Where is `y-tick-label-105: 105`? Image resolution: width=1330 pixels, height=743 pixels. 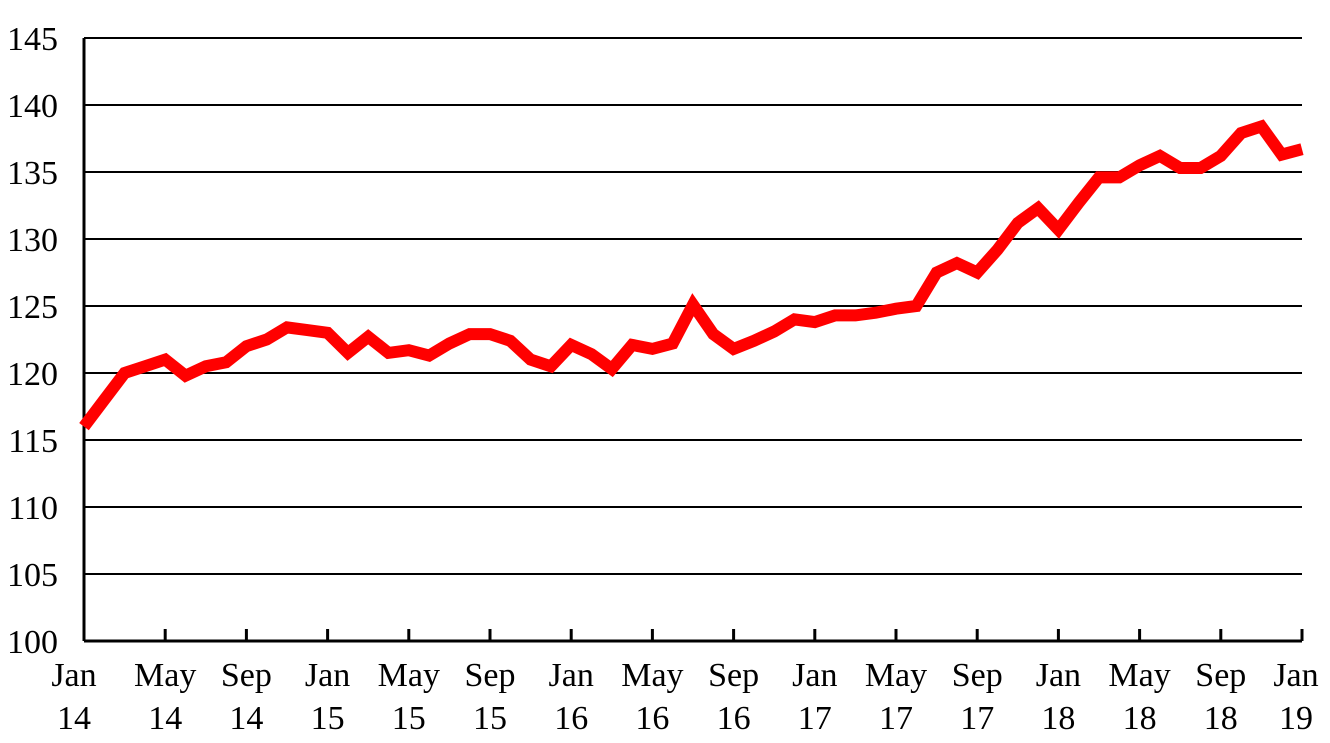
y-tick-label-105: 105 is located at coordinates (32, 575).